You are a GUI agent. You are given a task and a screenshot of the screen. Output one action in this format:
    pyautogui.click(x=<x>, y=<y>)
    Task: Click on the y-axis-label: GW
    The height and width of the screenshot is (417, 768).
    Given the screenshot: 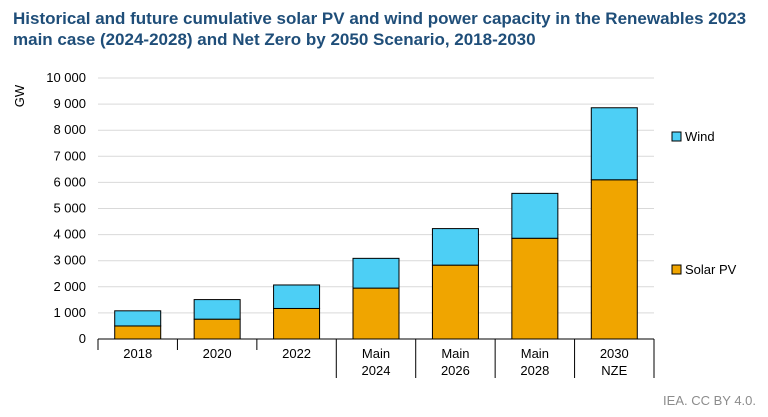 What is the action you would take?
    pyautogui.click(x=19, y=95)
    